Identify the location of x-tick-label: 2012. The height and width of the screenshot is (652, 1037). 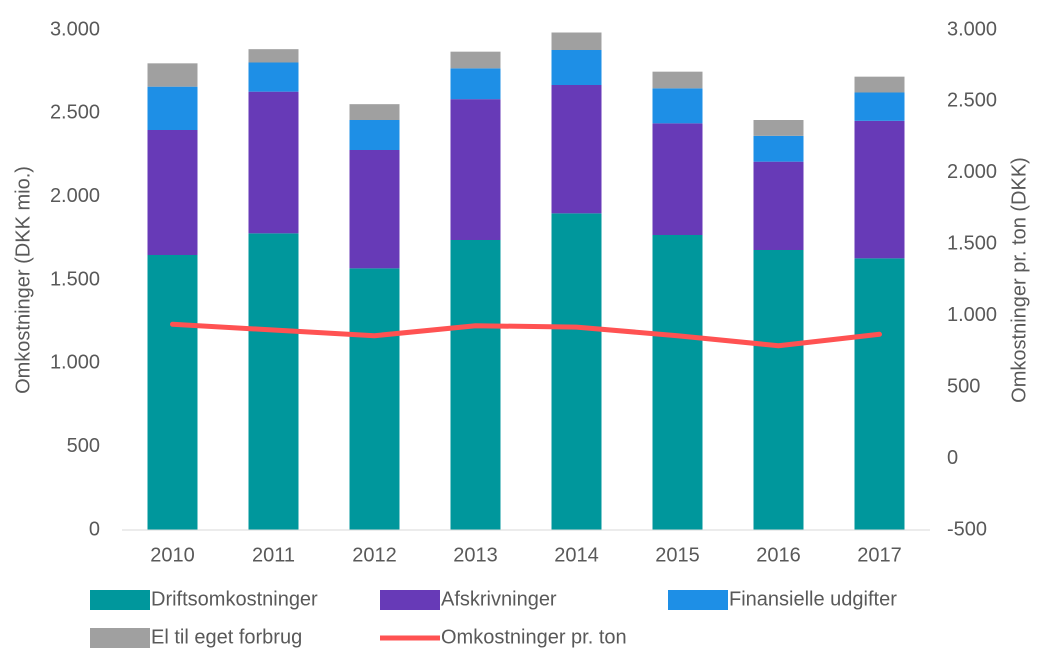
(374, 555).